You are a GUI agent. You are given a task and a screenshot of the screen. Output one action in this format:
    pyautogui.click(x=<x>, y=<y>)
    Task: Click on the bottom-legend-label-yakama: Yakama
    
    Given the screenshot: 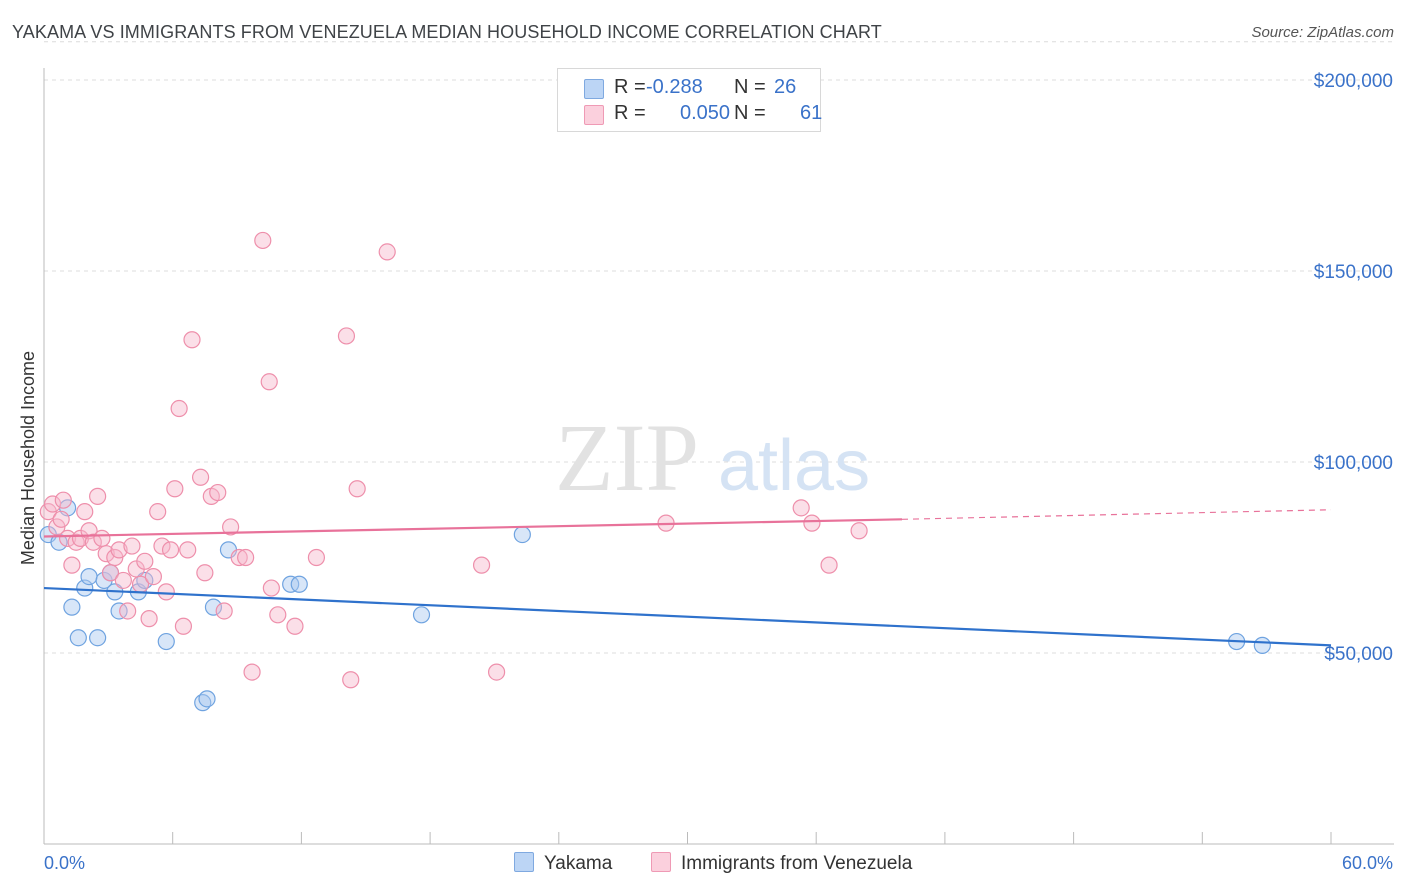 What is the action you would take?
    pyautogui.click(x=578, y=863)
    